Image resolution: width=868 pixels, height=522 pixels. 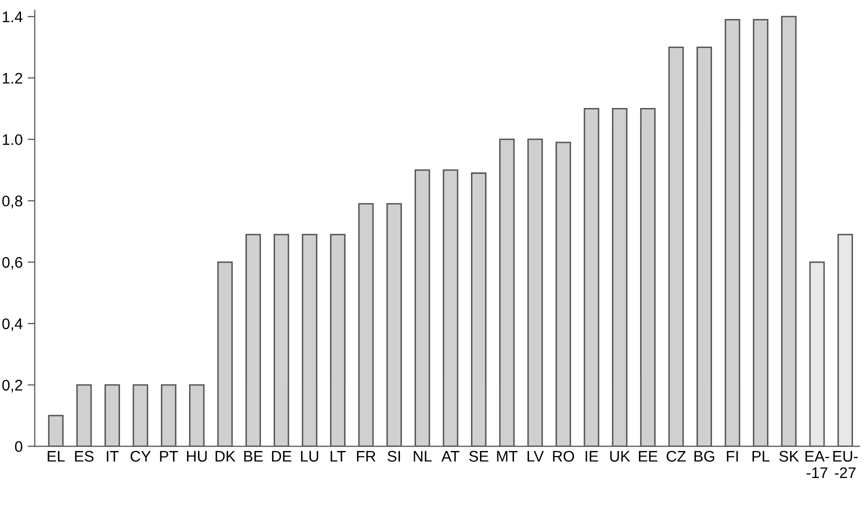 I want to click on y-tick-label: 0,8, so click(x=12, y=202).